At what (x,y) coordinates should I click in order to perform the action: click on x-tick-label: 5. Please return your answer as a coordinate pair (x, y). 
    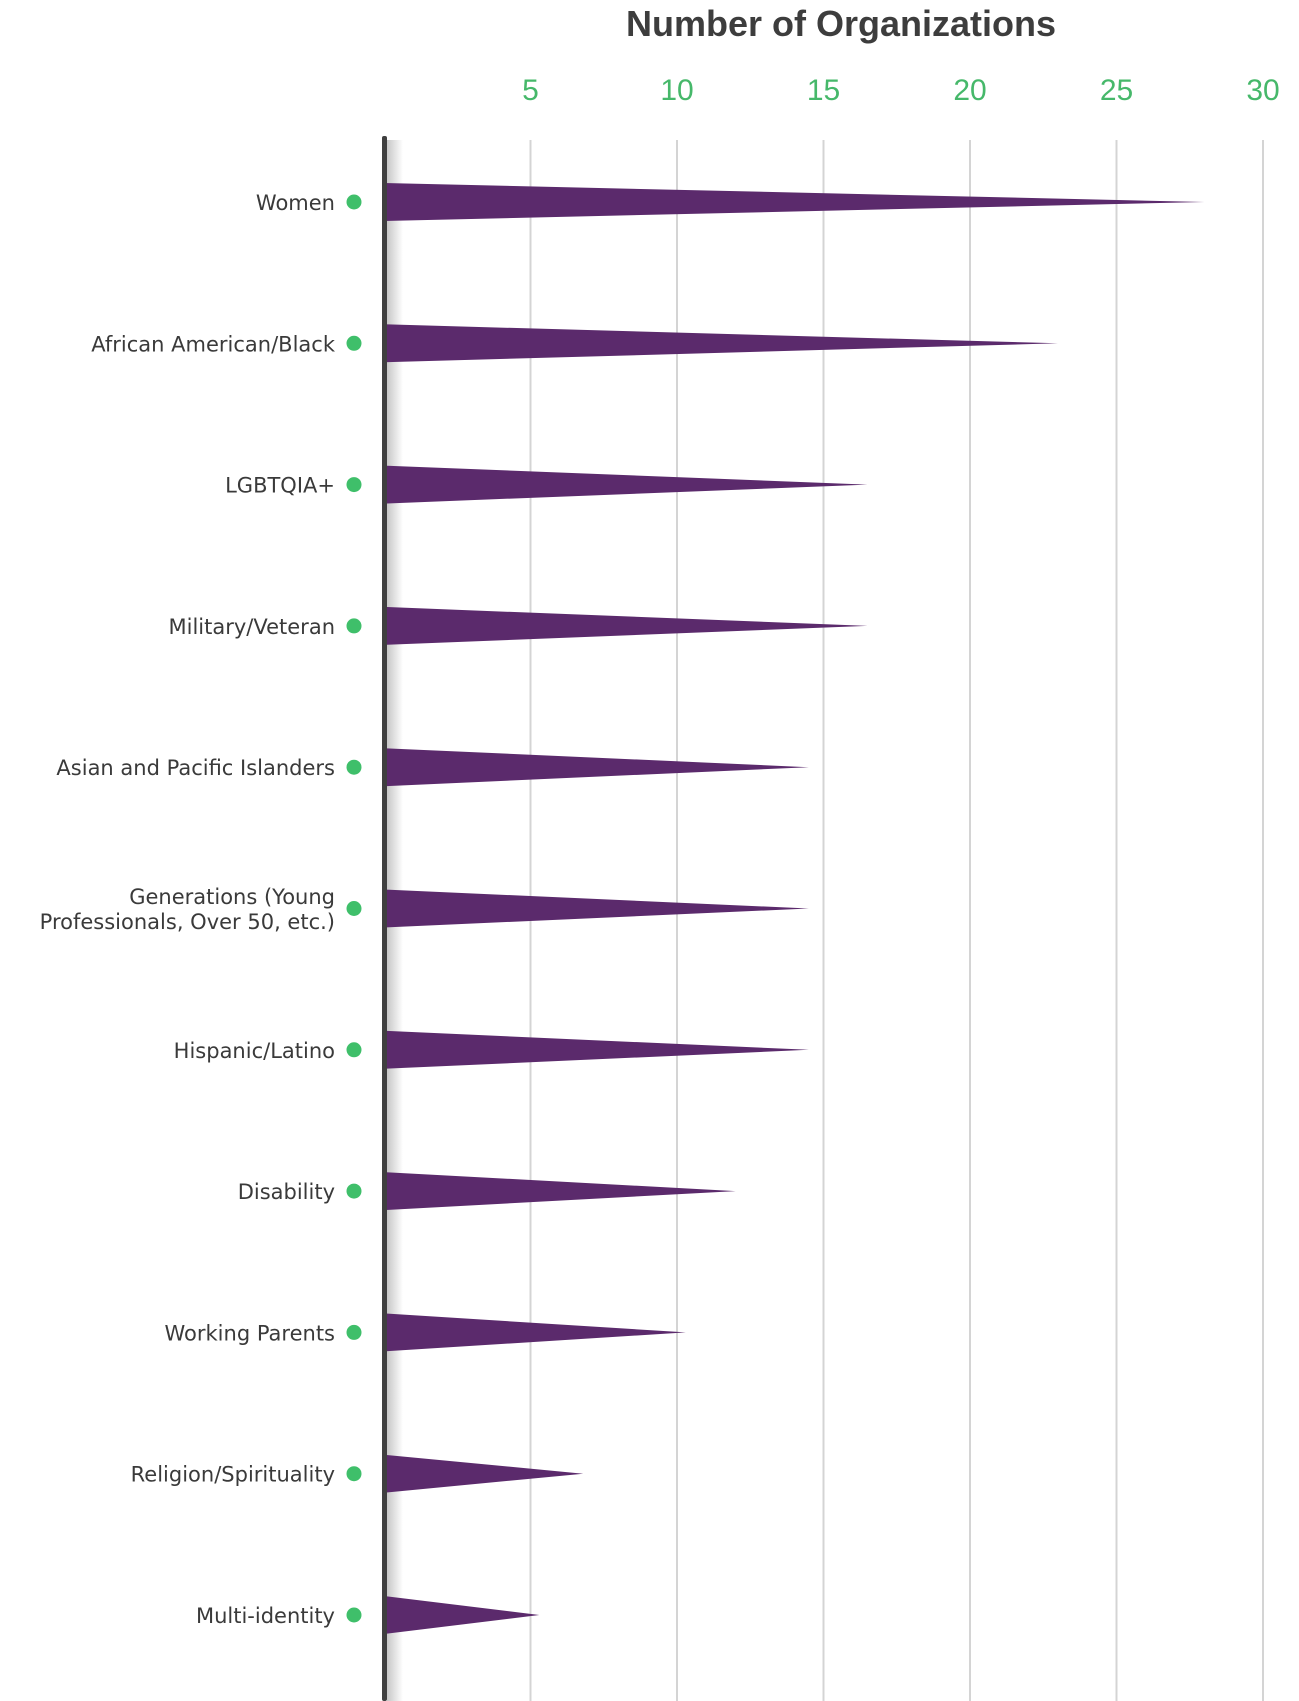
    Looking at the image, I should click on (530, 90).